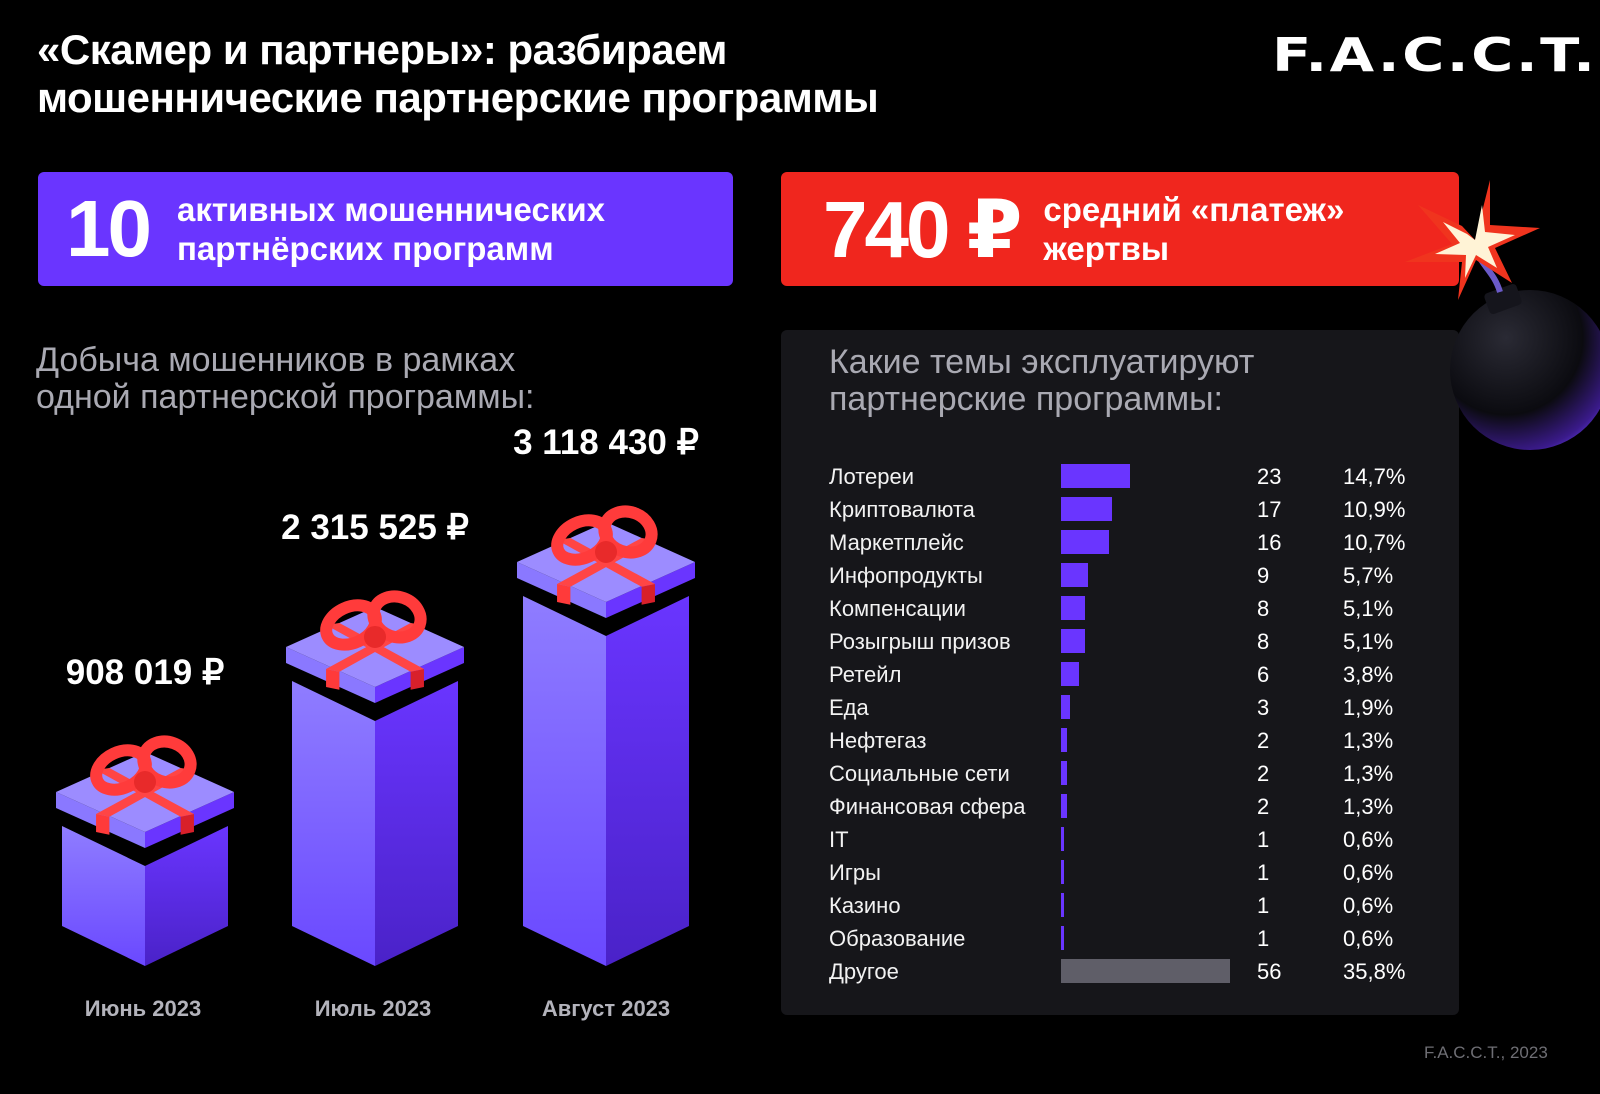 The height and width of the screenshot is (1094, 1600). Describe the element at coordinates (1368, 674) in the screenshot. I see `theme-percent: 3,8%` at that location.